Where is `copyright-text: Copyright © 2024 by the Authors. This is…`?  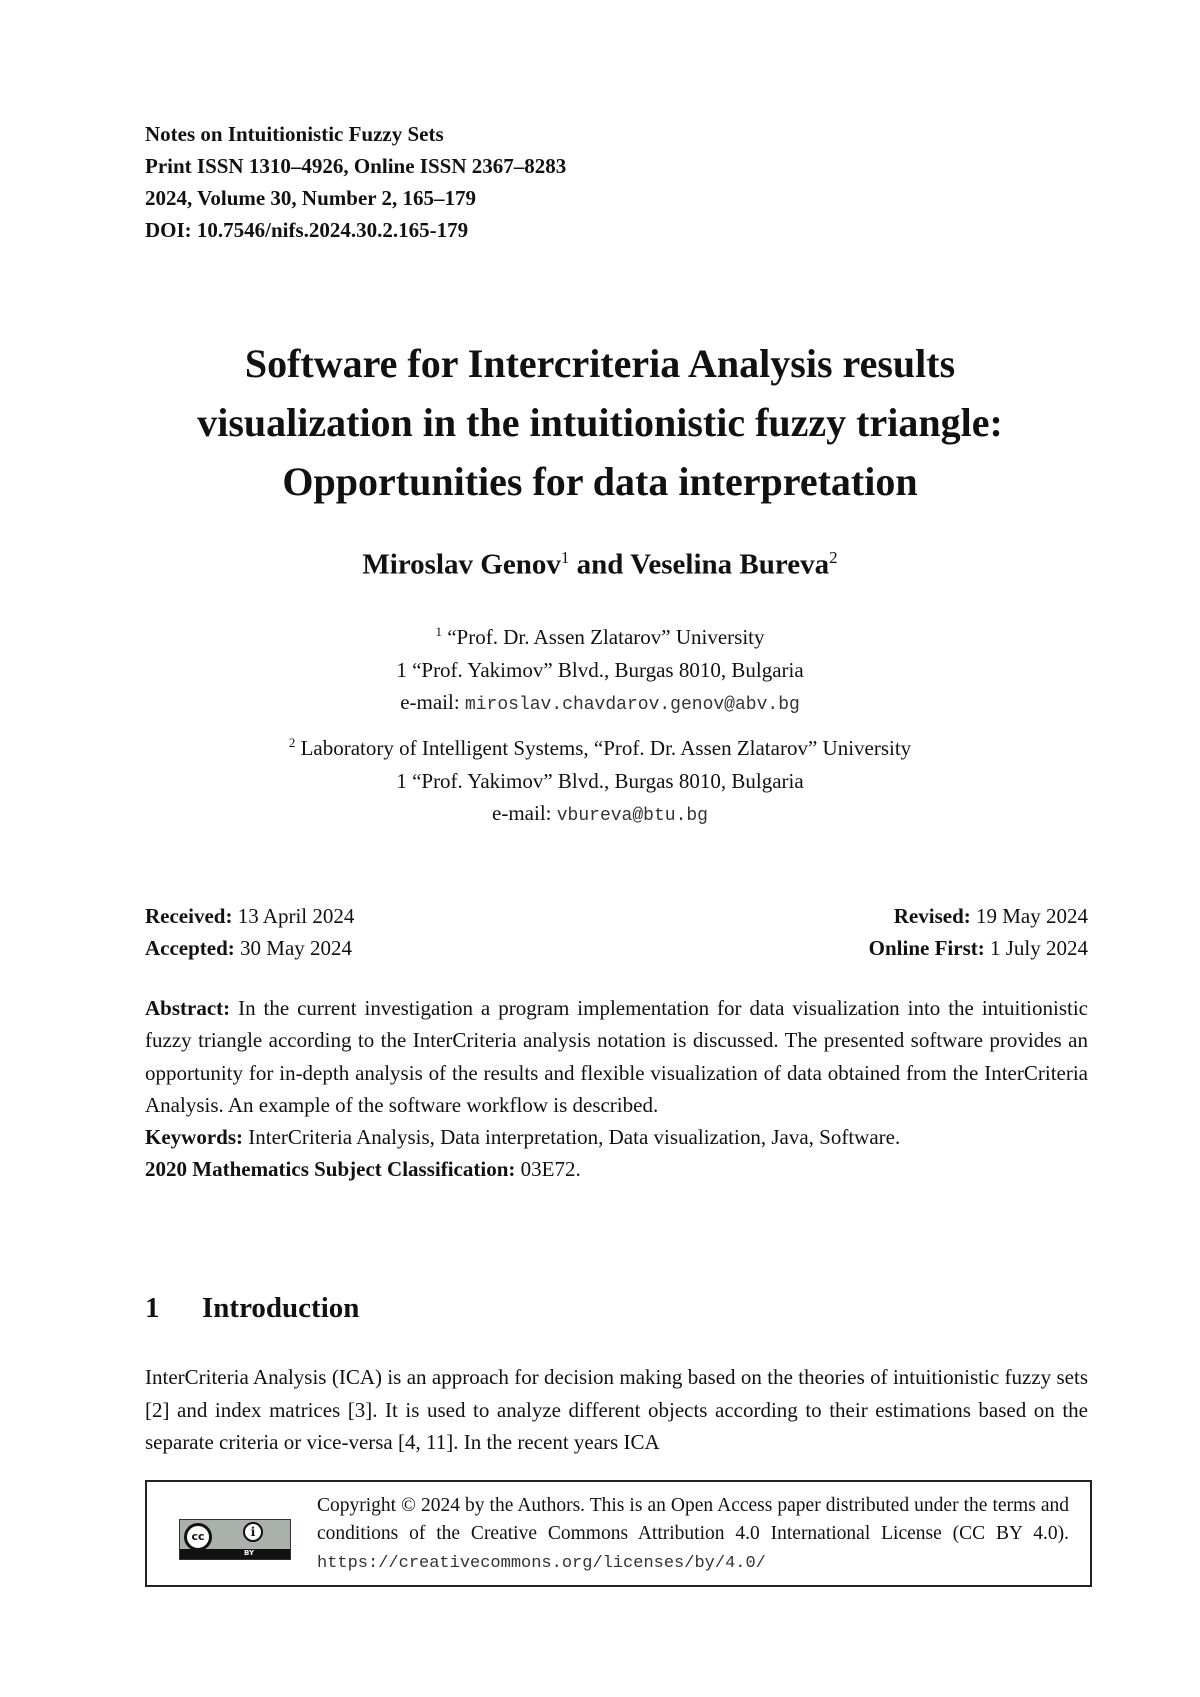 copyright-text: Copyright © 2024 by the Authors. This is… is located at coordinates (693, 1519).